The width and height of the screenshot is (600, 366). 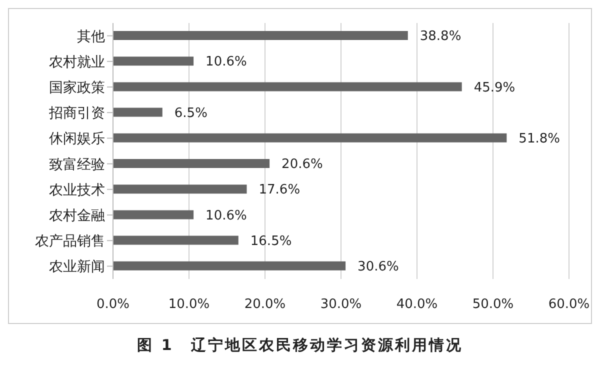 What do you see at coordinates (271, 241) in the screenshot?
I see `data-label: 16.5%` at bounding box center [271, 241].